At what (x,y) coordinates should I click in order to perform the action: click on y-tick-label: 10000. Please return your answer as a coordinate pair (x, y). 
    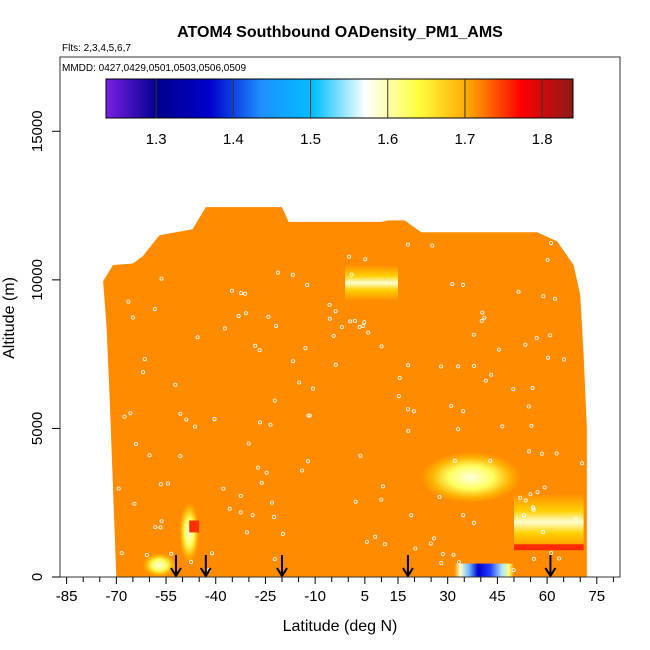
    Looking at the image, I should click on (37, 280).